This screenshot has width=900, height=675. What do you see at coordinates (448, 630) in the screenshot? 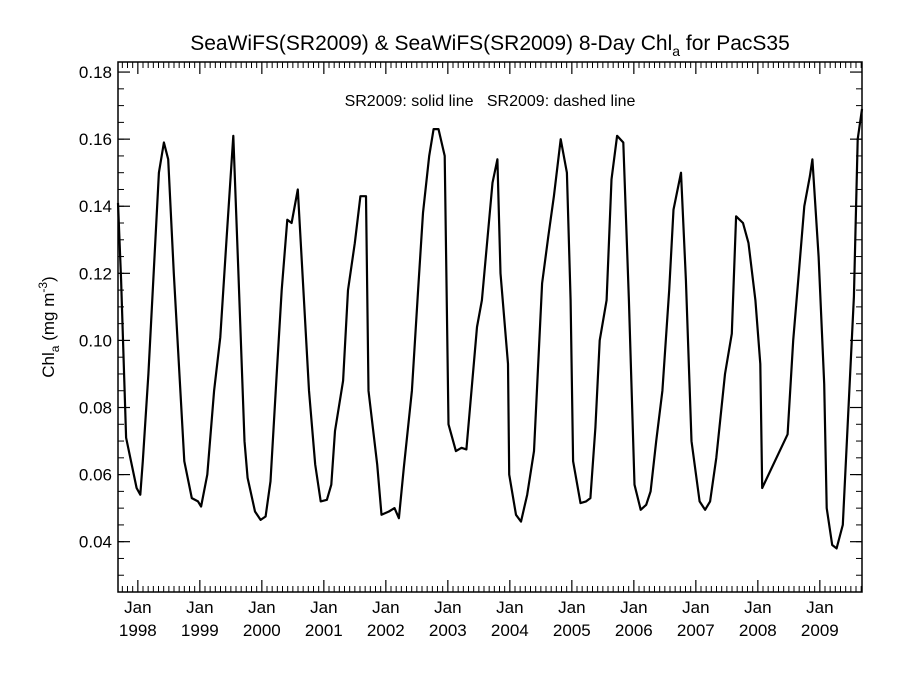
I see `x-tick-year: 2003` at bounding box center [448, 630].